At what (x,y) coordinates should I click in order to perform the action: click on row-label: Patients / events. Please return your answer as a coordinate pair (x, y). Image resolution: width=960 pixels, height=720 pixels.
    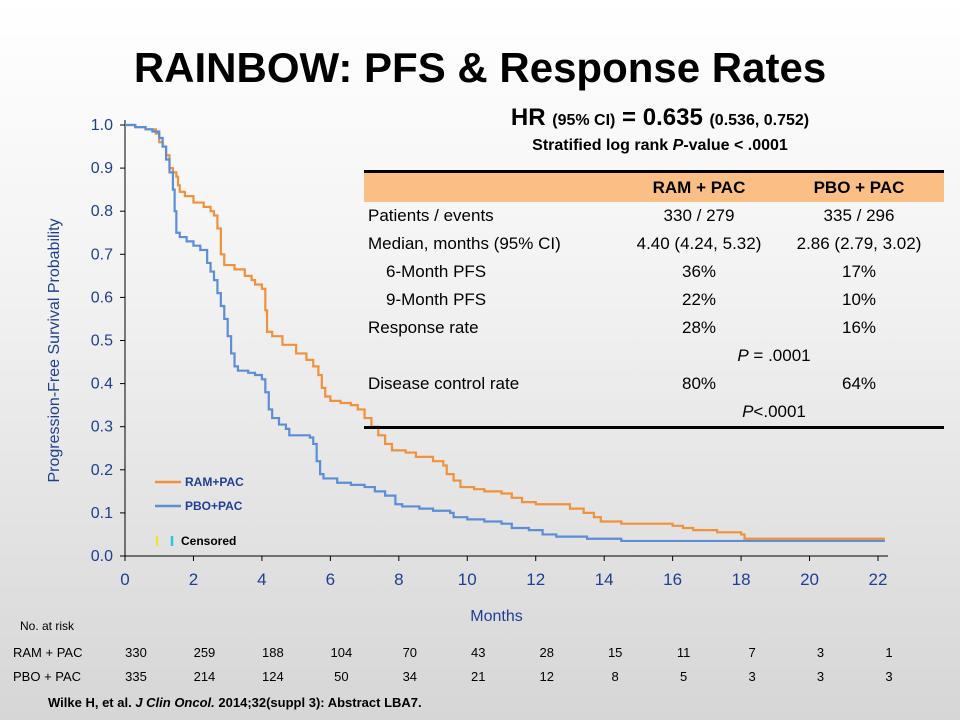
    Looking at the image, I should click on (431, 215).